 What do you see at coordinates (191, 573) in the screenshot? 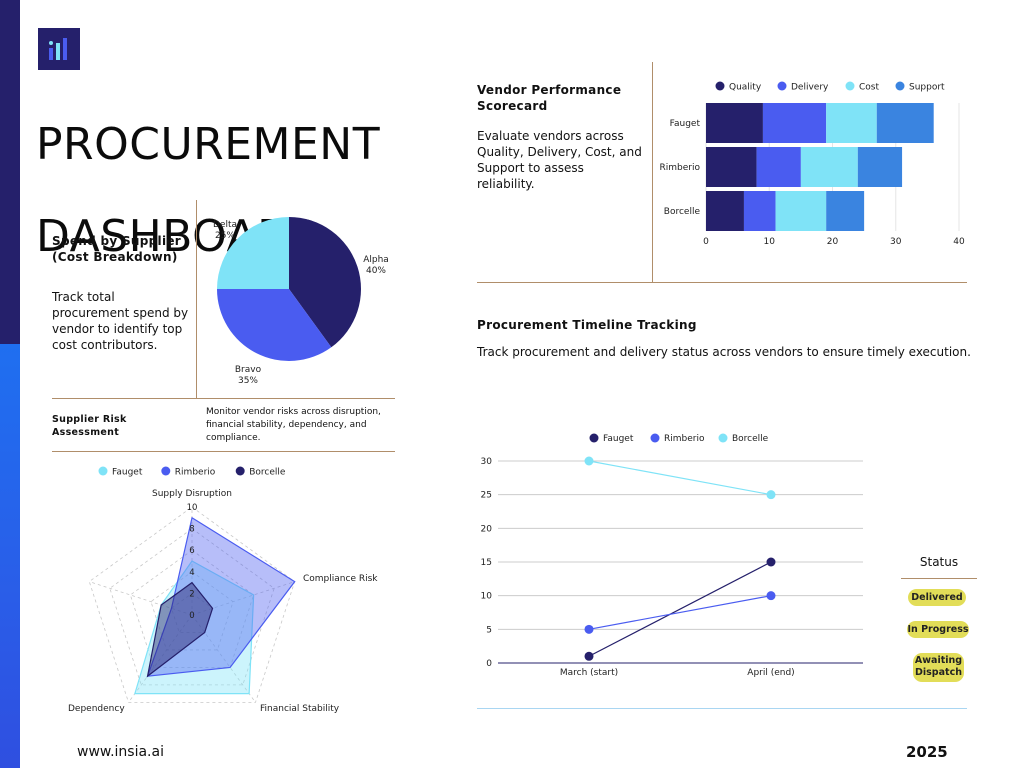
I see `radar-tick-label: 4` at bounding box center [191, 573].